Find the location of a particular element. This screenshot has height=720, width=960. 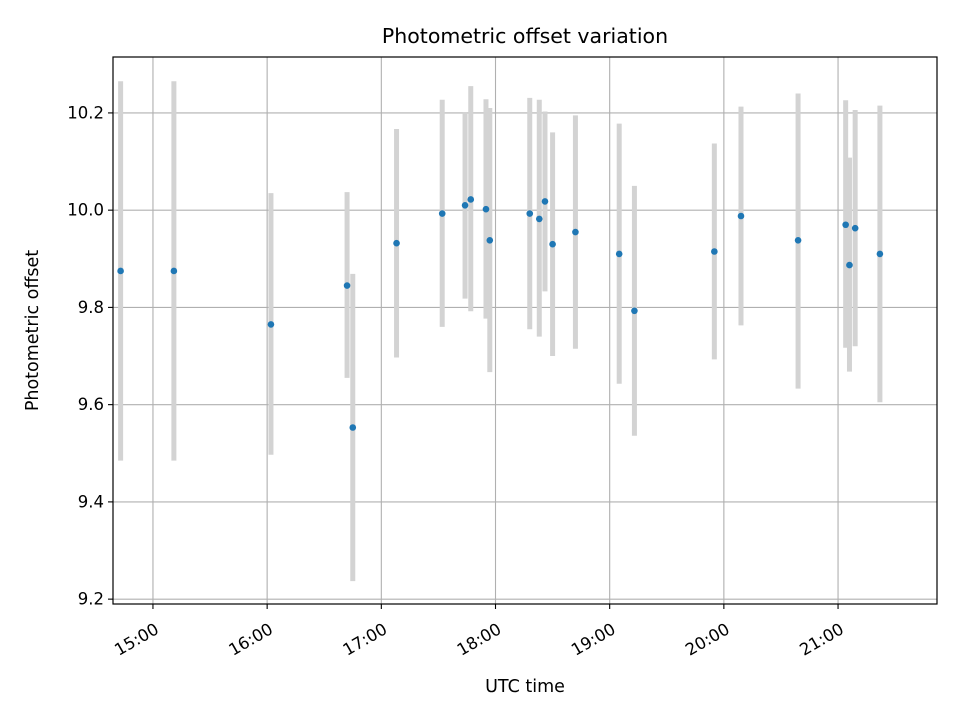

y-tick-label: 9.6 is located at coordinates (91, 404).